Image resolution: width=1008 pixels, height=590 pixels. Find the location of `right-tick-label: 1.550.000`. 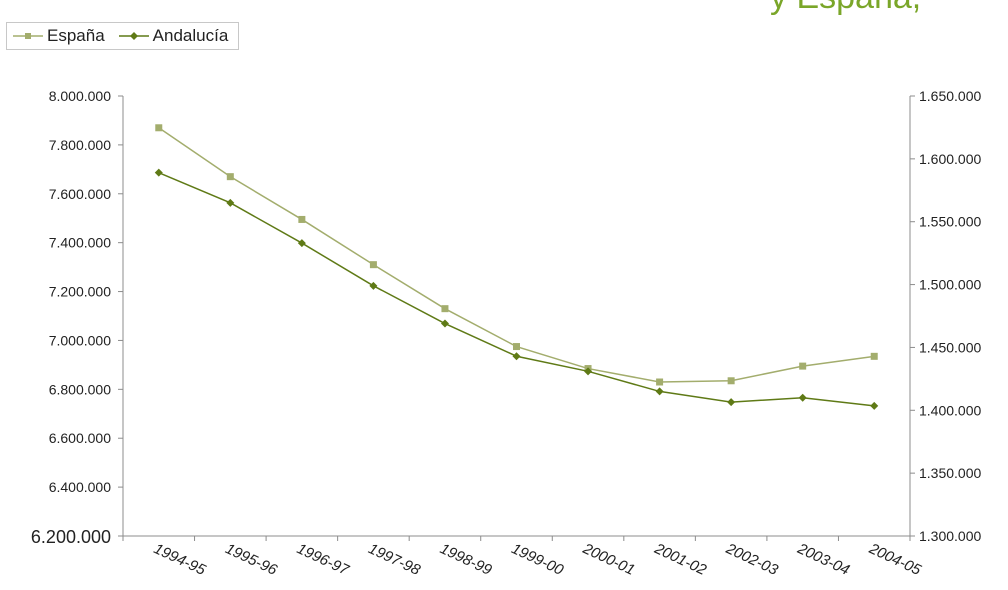

right-tick-label: 1.550.000 is located at coordinates (950, 222).